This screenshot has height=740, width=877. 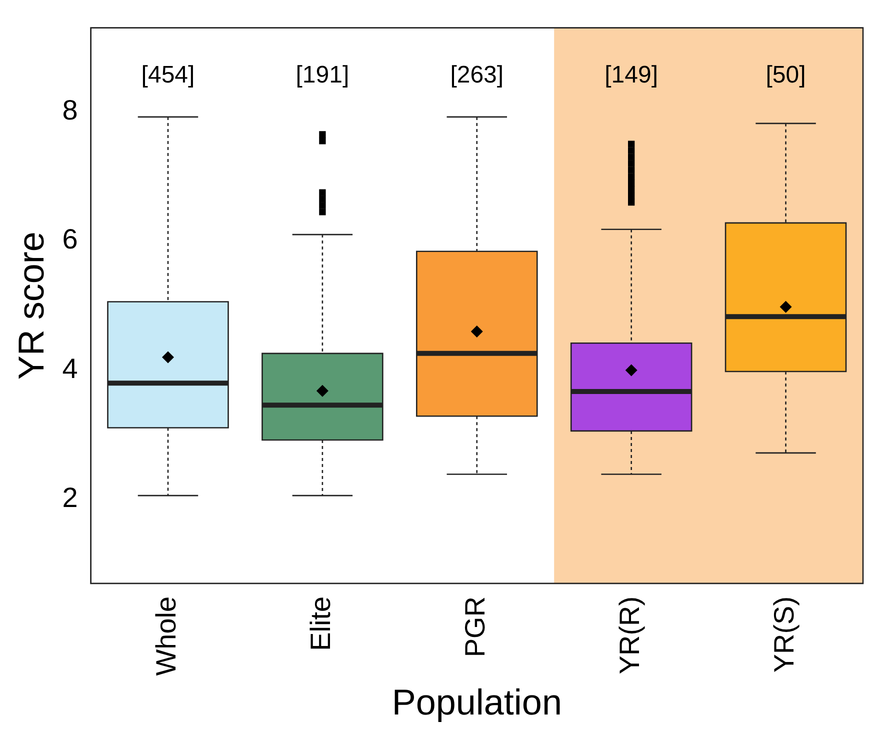 I want to click on annotation: [454], so click(x=168, y=74).